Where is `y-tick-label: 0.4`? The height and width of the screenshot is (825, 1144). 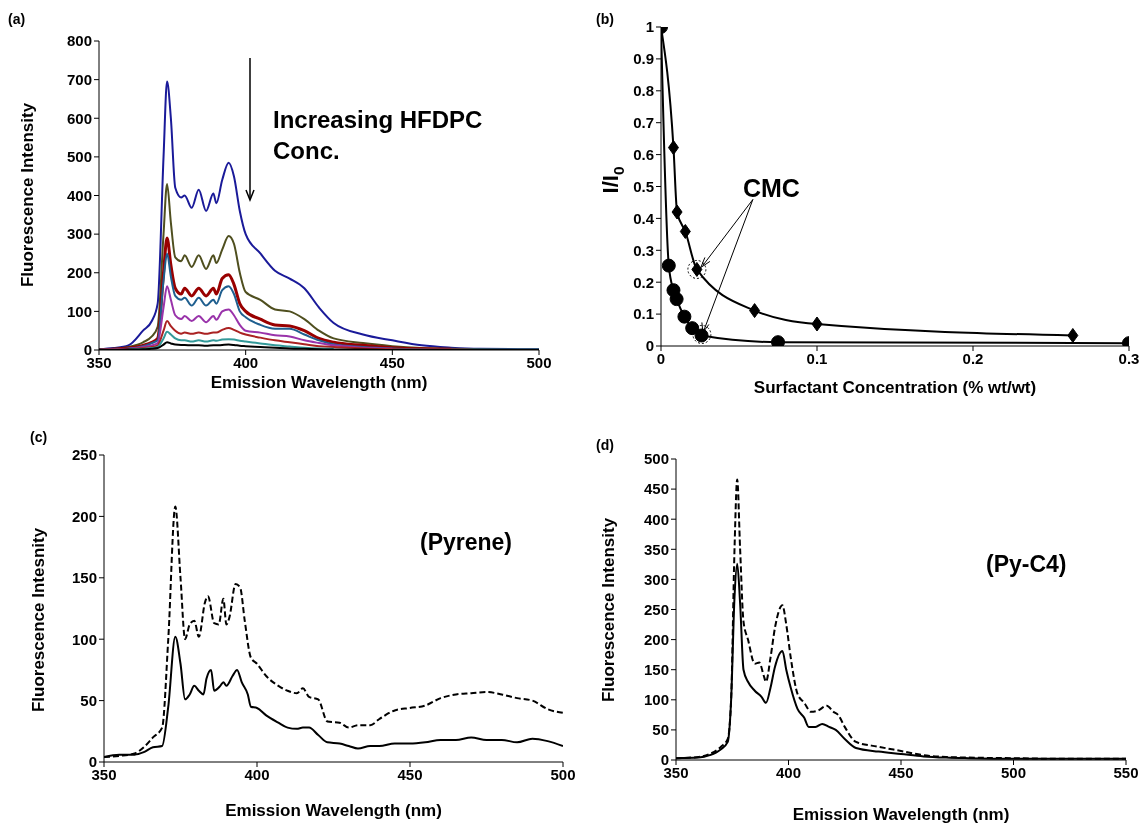 y-tick-label: 0.4 is located at coordinates (644, 218).